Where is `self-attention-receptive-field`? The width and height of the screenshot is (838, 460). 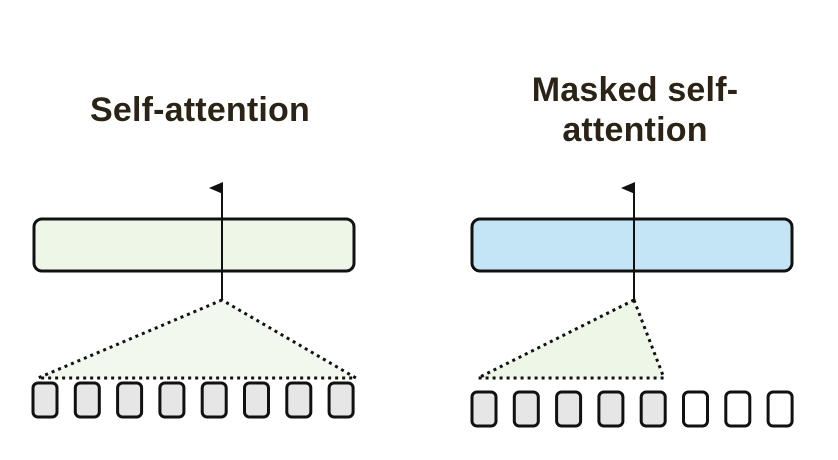
self-attention-receptive-field is located at coordinates (199, 339).